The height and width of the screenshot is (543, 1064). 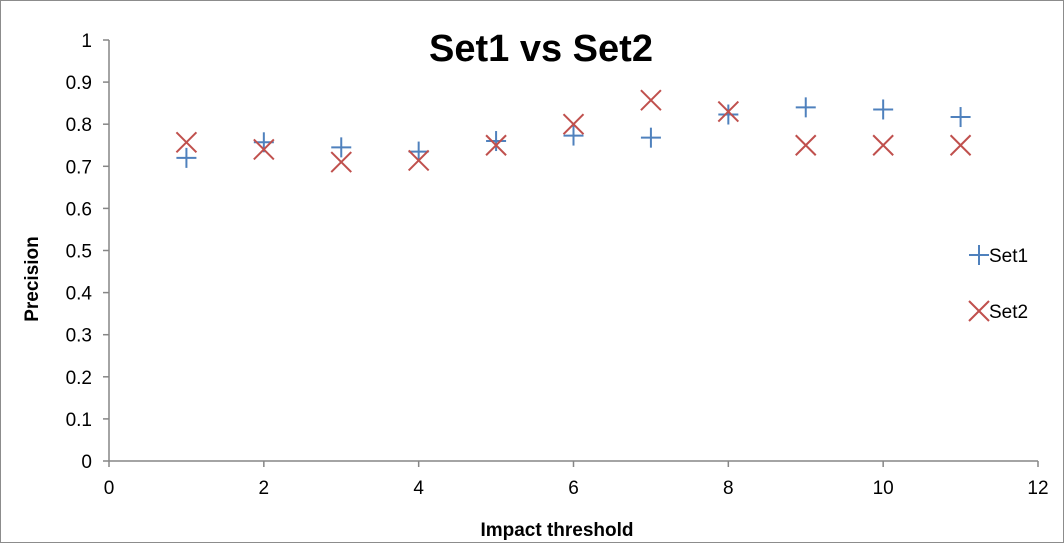 What do you see at coordinates (79, 336) in the screenshot?
I see `y-tick-label: 0.3` at bounding box center [79, 336].